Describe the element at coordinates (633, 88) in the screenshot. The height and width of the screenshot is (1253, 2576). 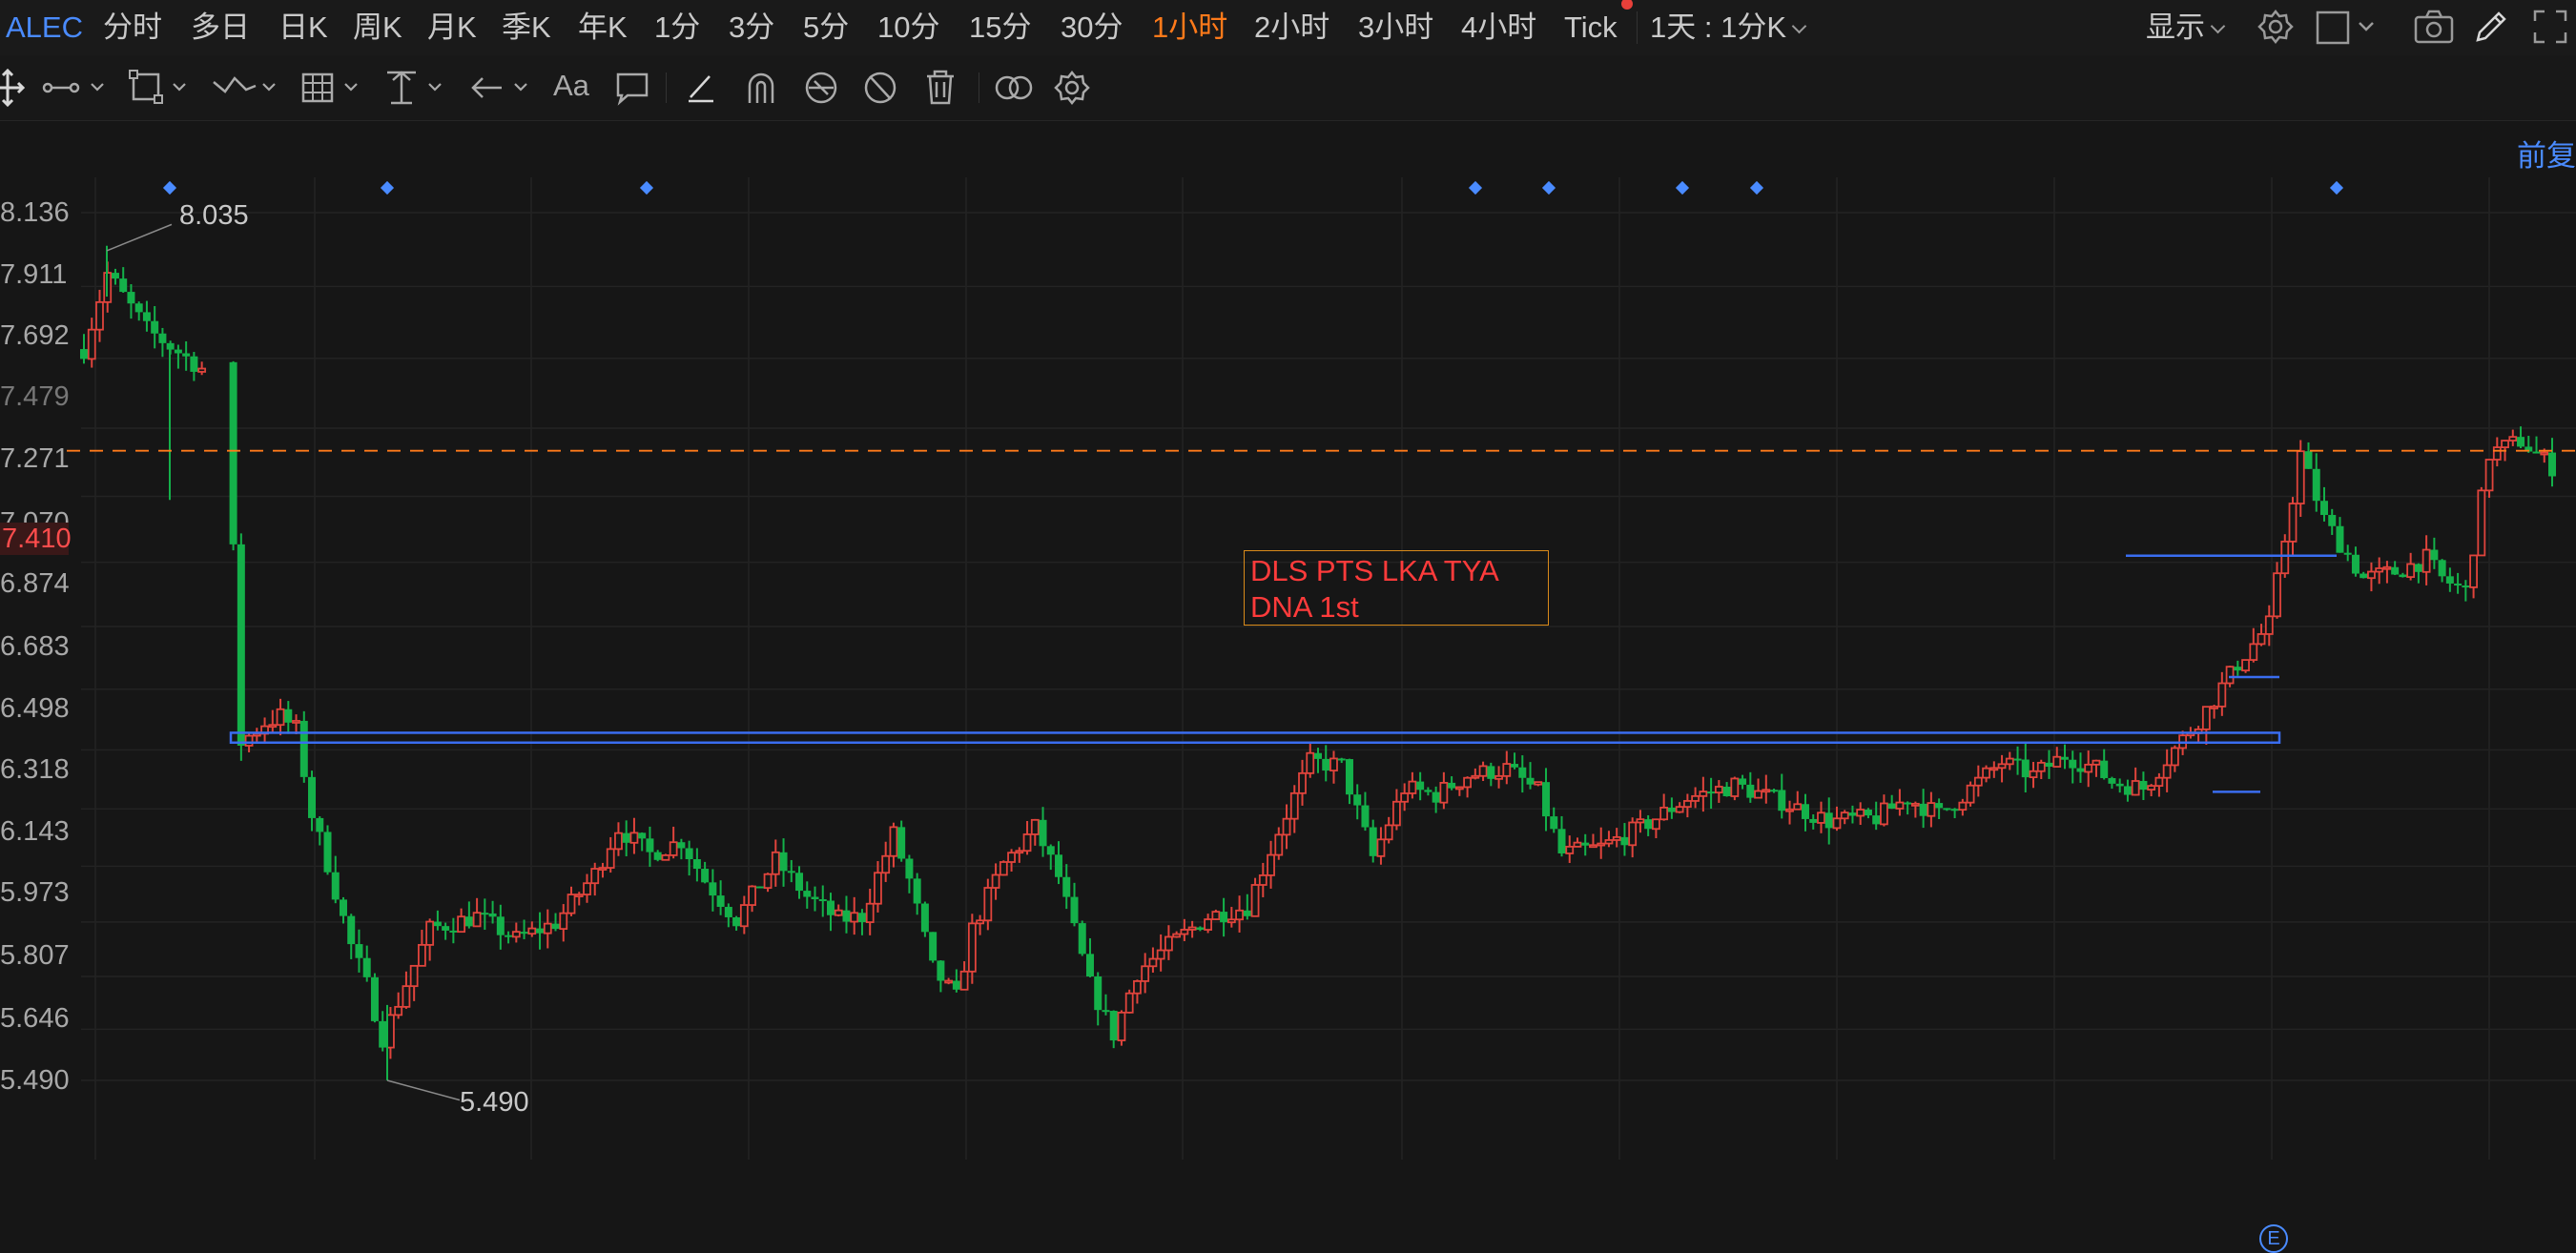
I see `comment-icon` at that location.